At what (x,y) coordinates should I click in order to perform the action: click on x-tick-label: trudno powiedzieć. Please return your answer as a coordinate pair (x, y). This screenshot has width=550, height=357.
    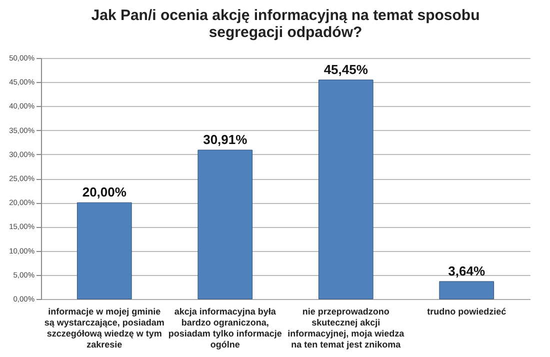
    Looking at the image, I should click on (466, 311).